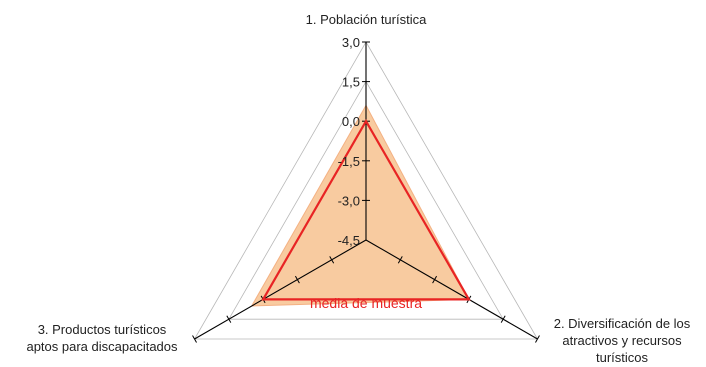 The height and width of the screenshot is (367, 706). I want to click on axis-label-1: 1. Población turística, so click(366, 19).